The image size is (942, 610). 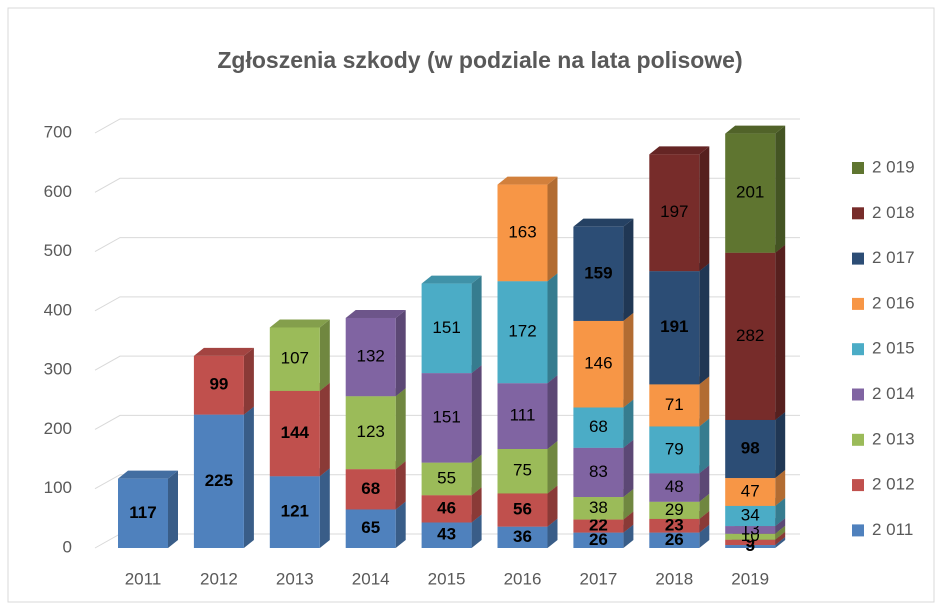 I want to click on data-label: 132, so click(x=371, y=356).